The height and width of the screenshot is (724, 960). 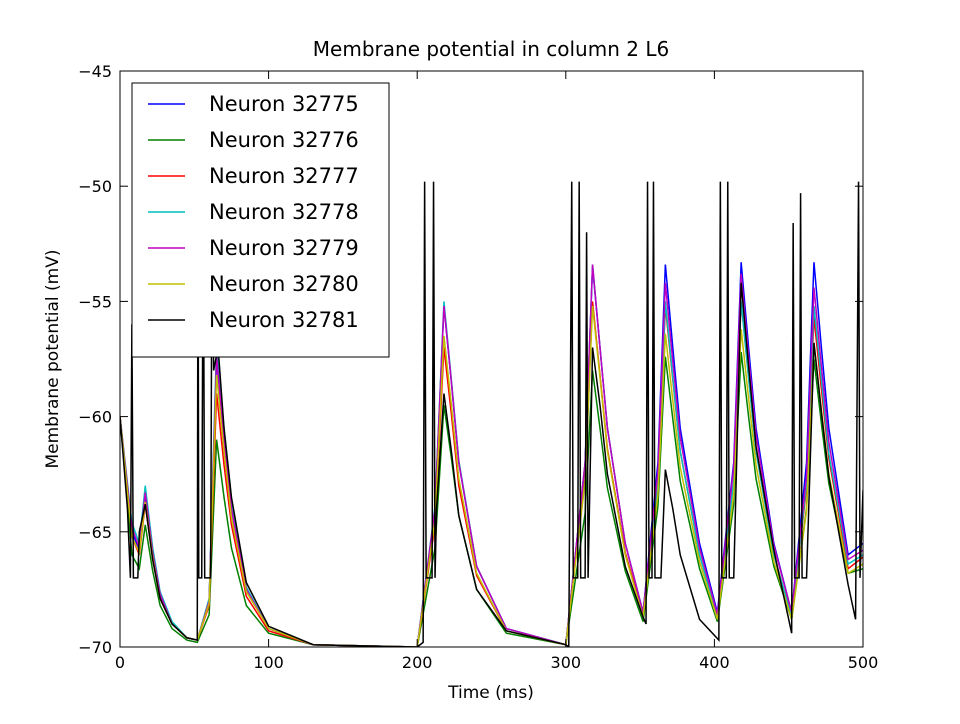 I want to click on legend-label: Neuron 32775, so click(x=284, y=104).